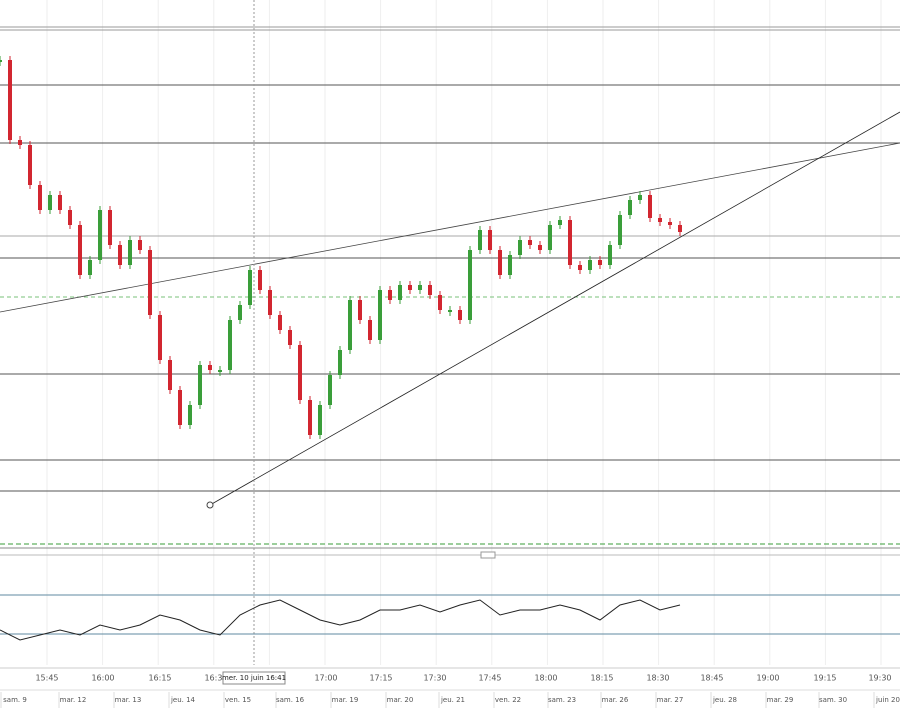 The image size is (900, 712). Describe the element at coordinates (657, 678) in the screenshot. I see `time-label: 18:30` at that location.